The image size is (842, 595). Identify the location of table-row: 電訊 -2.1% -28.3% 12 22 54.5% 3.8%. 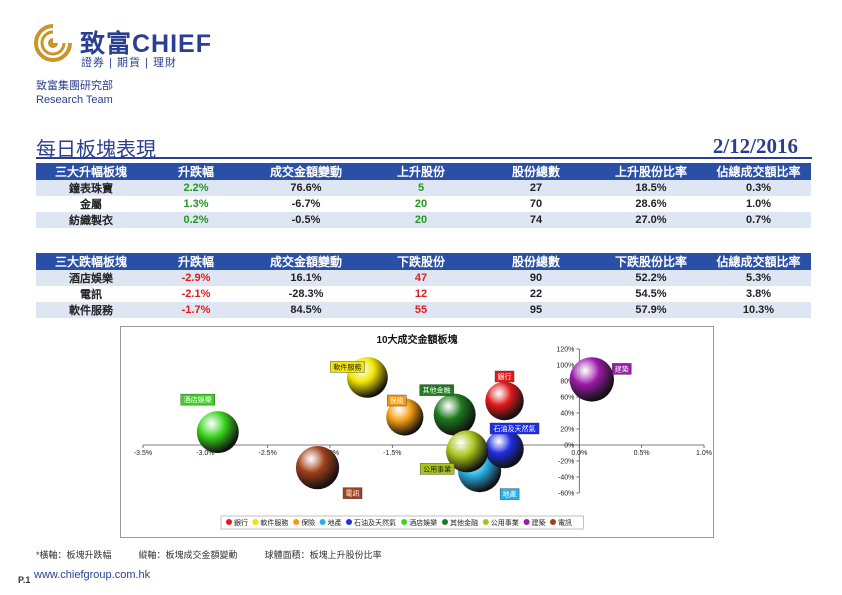
(423, 294).